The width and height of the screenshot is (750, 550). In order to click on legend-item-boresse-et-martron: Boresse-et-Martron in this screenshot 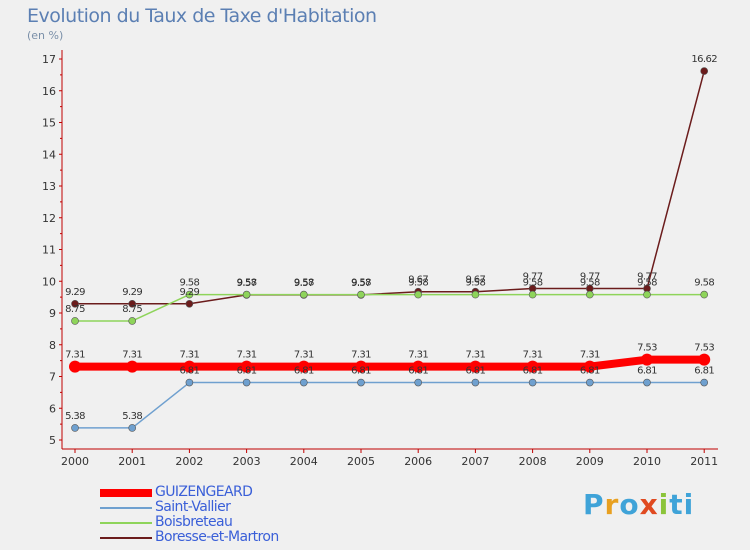, I will do `click(230, 537)`.